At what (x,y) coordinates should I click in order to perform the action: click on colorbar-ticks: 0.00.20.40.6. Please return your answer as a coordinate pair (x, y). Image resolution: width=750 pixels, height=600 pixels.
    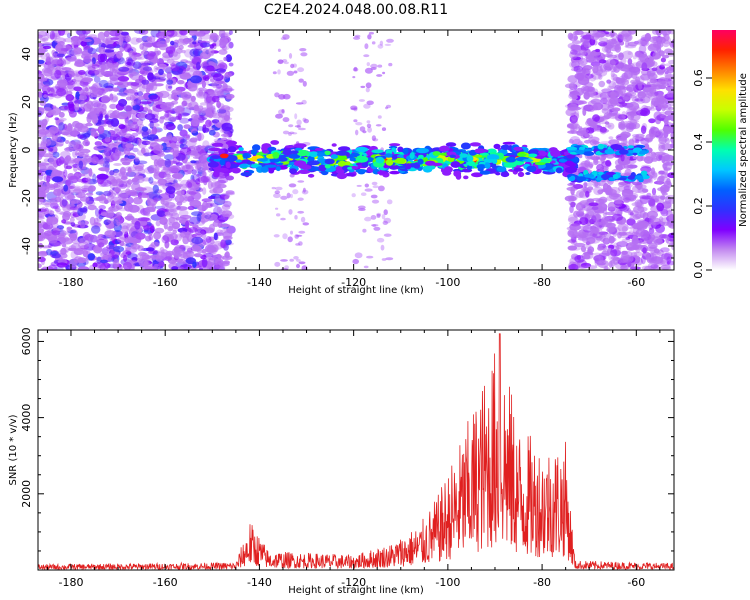
    Looking at the image, I should click on (702, 174).